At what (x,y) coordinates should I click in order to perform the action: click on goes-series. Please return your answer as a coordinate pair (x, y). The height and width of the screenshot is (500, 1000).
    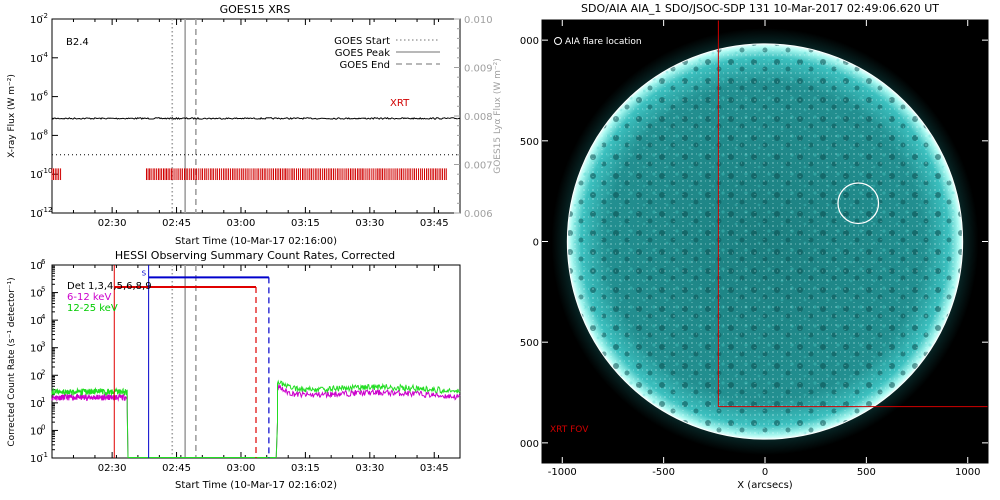
    Looking at the image, I should click on (256, 136).